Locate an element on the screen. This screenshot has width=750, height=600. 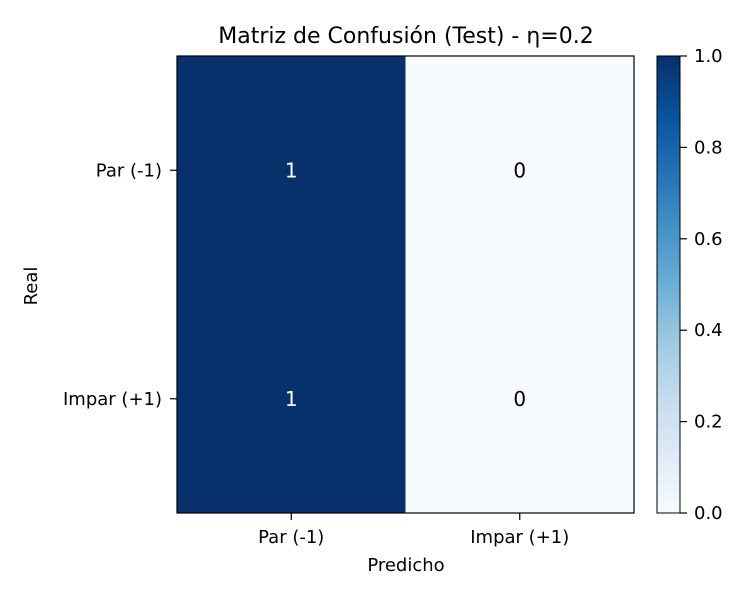
chart-title: Matriz de Confusión (Test) - η=0.2 is located at coordinates (405, 36).